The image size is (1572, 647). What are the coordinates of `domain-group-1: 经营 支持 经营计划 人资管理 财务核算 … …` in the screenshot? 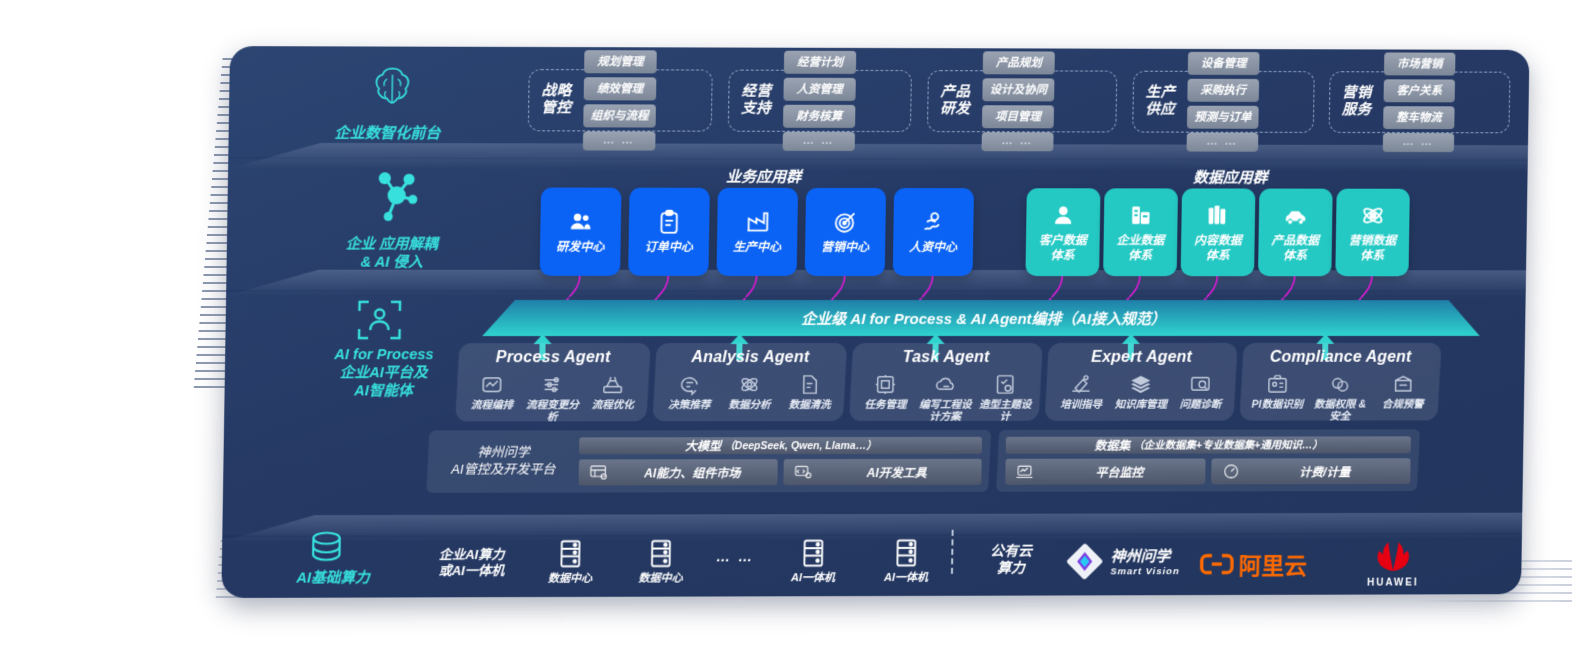 It's located at (819, 100).